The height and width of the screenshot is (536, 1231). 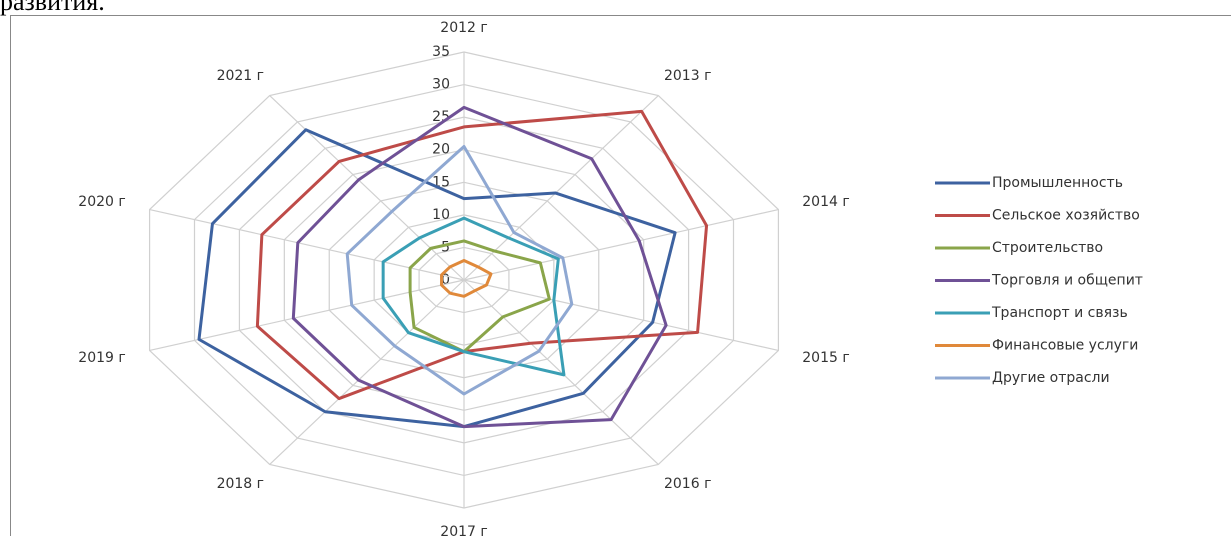 What do you see at coordinates (687, 484) in the screenshot?
I see `category-label: 2016 г` at bounding box center [687, 484].